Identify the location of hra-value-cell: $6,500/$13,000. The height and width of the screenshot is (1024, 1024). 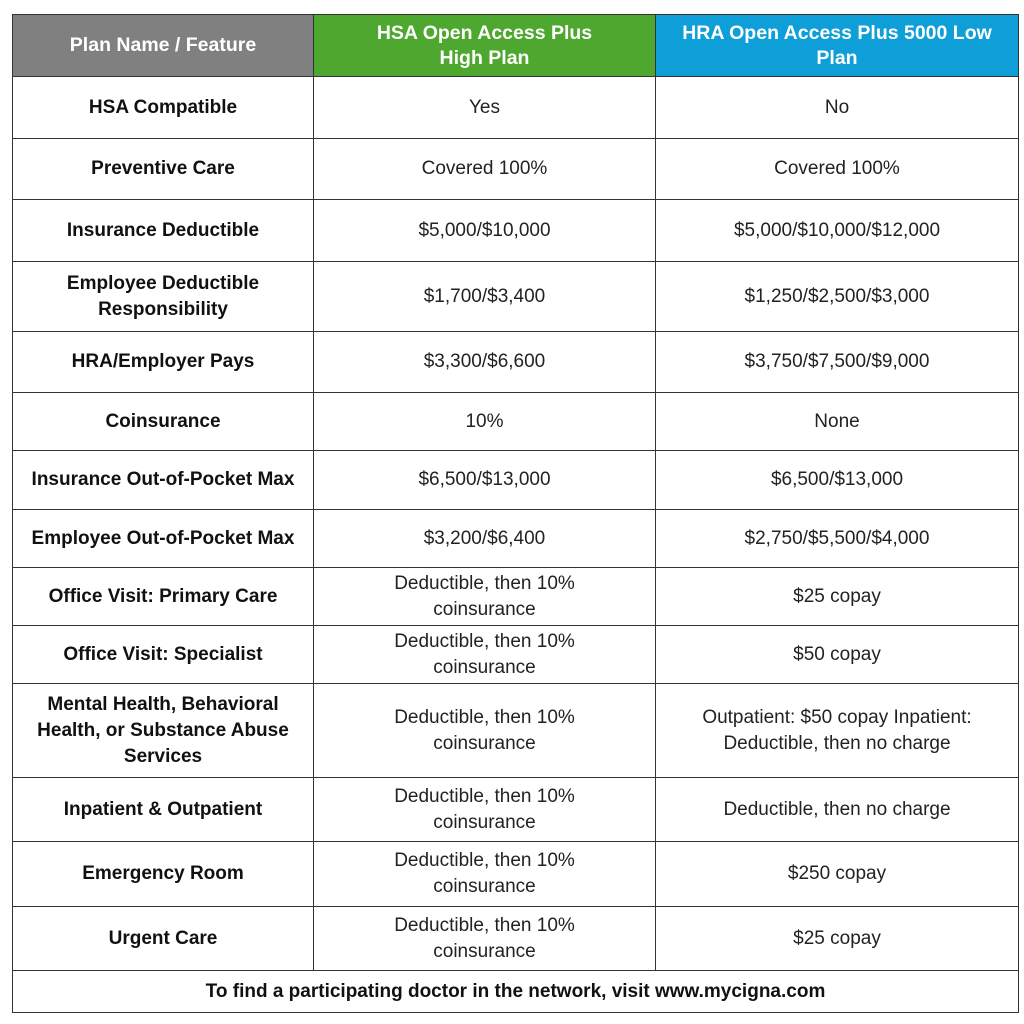
(837, 480).